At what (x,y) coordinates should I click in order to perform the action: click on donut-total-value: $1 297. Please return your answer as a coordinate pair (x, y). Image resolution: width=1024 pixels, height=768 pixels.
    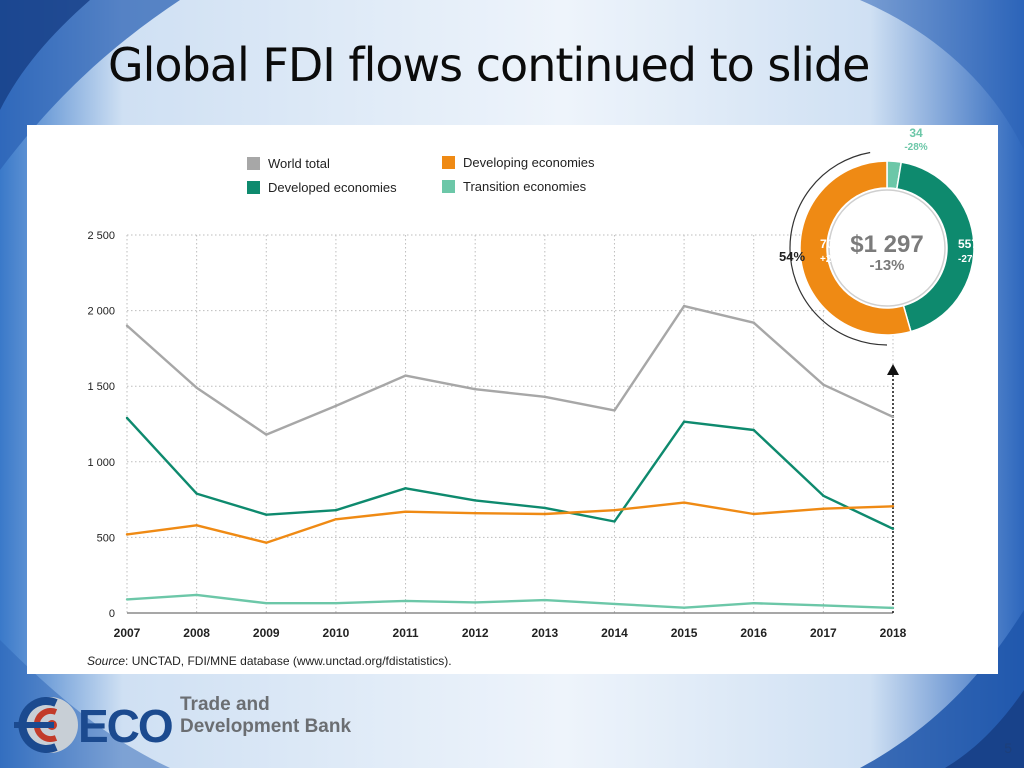
    Looking at the image, I should click on (886, 244).